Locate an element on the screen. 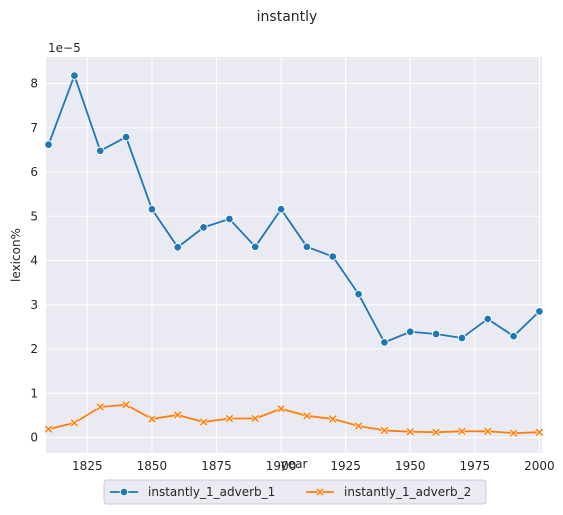 This screenshot has height=515, width=563. series-line is located at coordinates (294, 418).